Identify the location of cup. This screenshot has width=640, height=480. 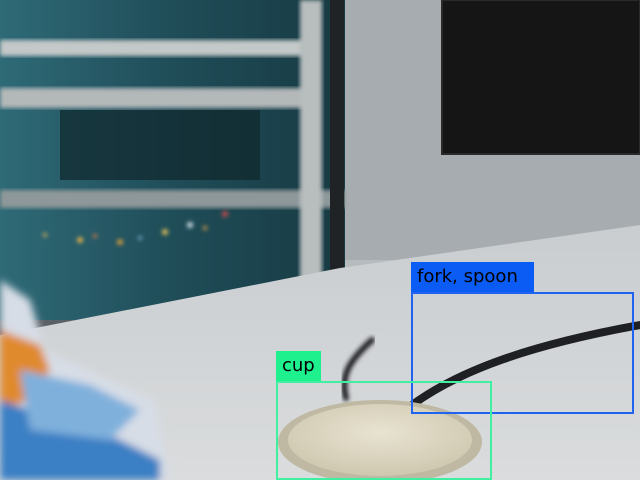
(380, 440).